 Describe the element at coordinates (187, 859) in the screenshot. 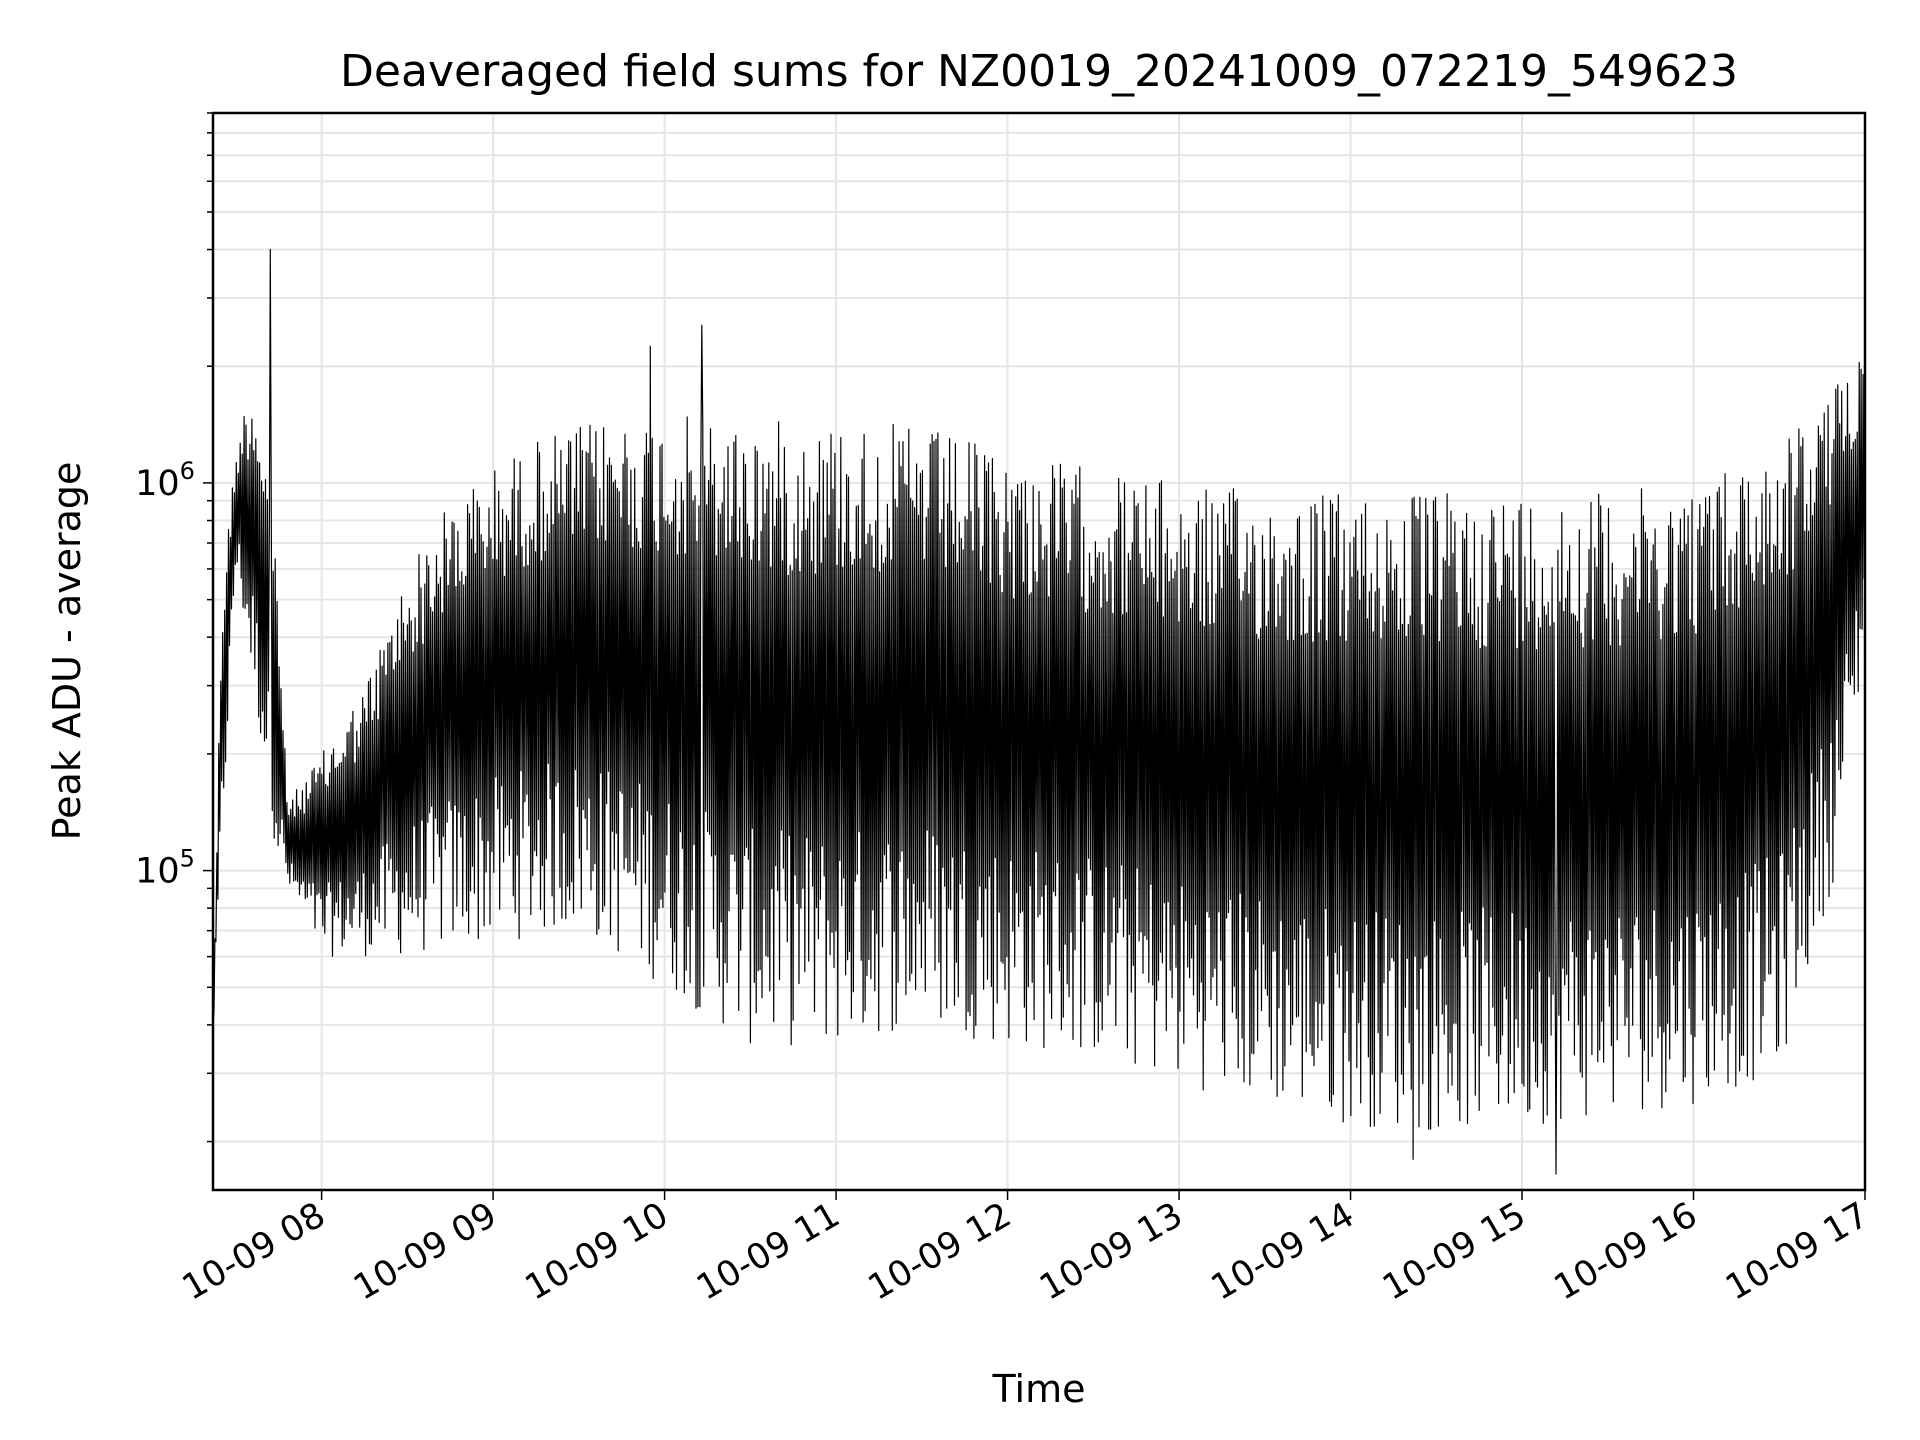

I see `y-tick-exponent: 5` at that location.